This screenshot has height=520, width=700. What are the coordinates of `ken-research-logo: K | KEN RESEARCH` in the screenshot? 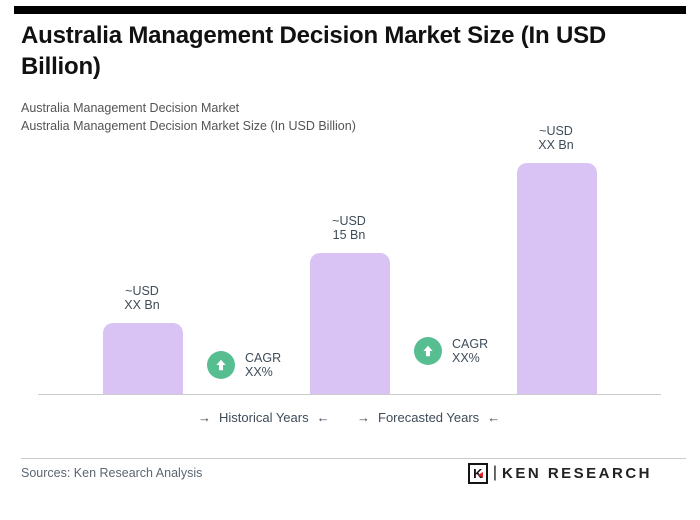 It's located at (559, 473).